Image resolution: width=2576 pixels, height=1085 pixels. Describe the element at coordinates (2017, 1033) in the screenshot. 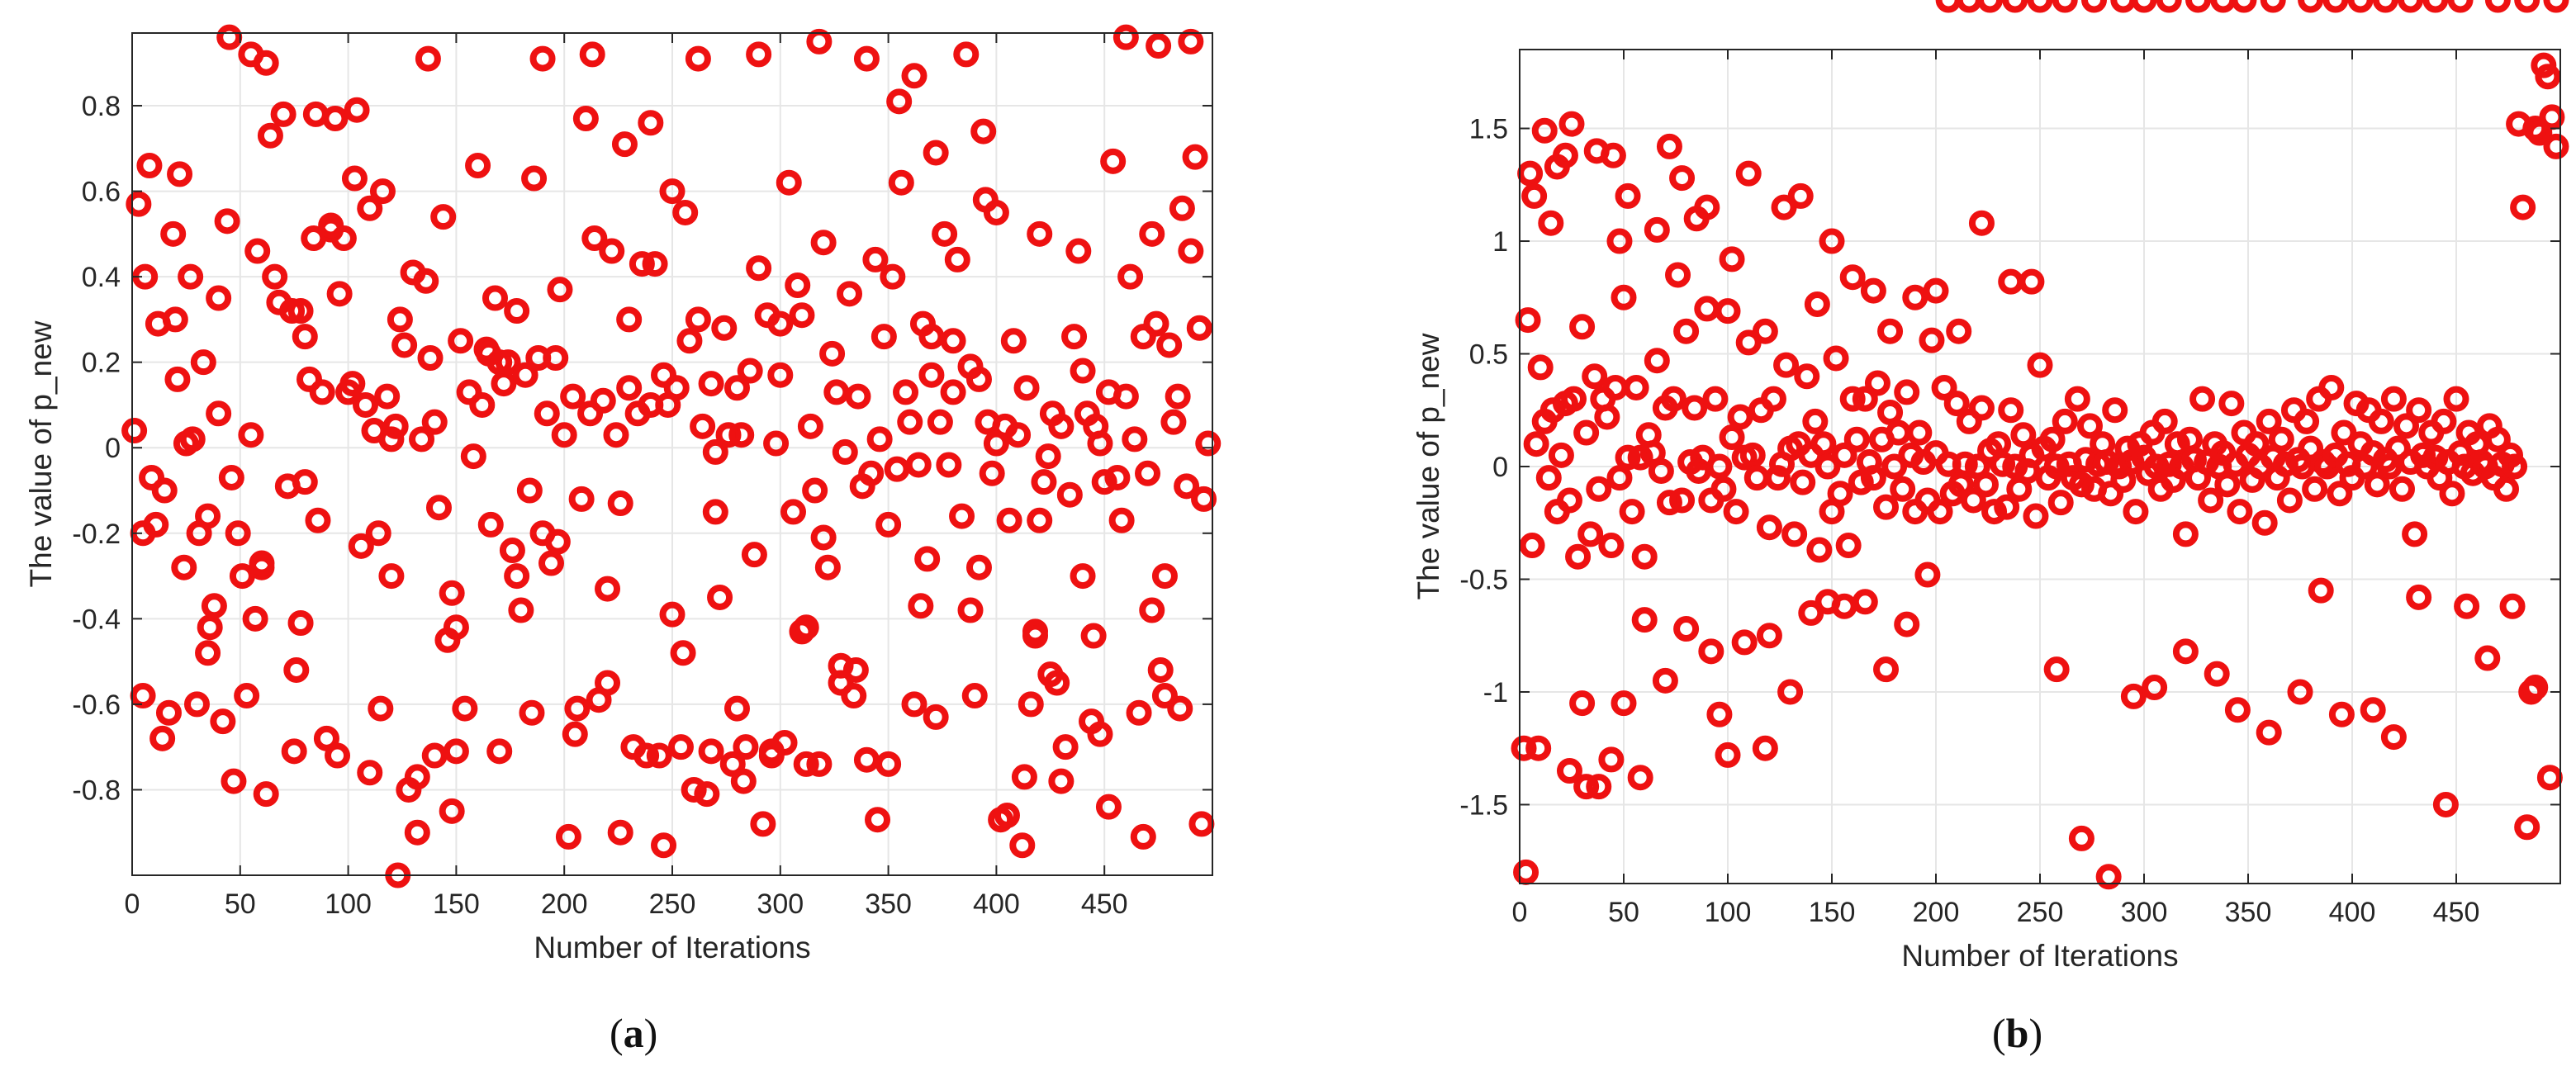

I see `caption-letter: b` at that location.